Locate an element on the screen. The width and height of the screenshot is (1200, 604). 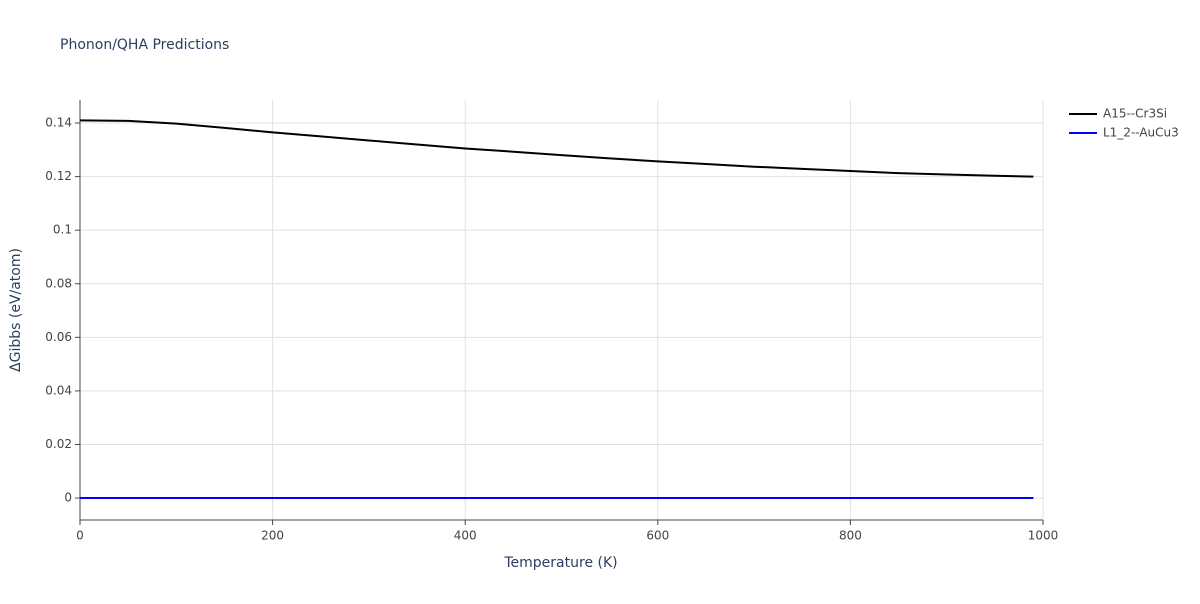
y-tick-label: 0.04 is located at coordinates (58, 390).